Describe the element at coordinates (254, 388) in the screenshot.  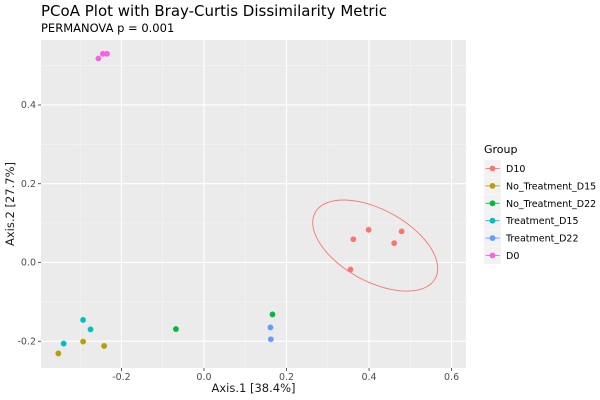
I see `x-axis-title: Axis.1 [38.4%]` at that location.